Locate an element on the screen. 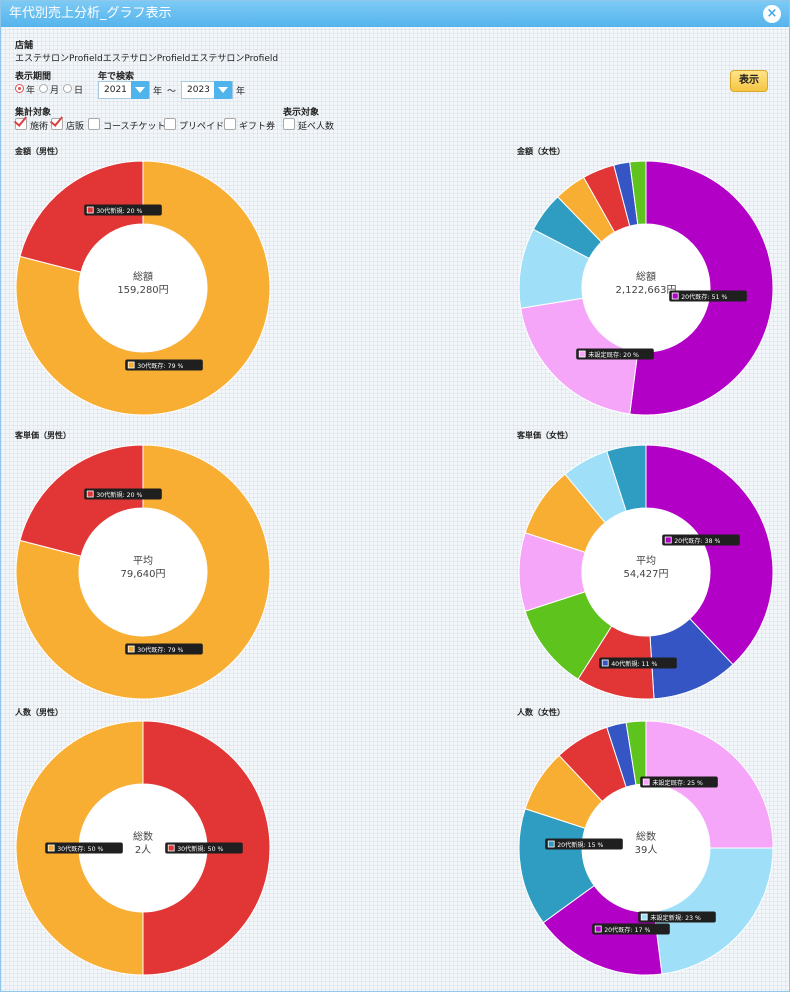 The width and height of the screenshot is (790, 993). period-radio-month is located at coordinates (43, 88).